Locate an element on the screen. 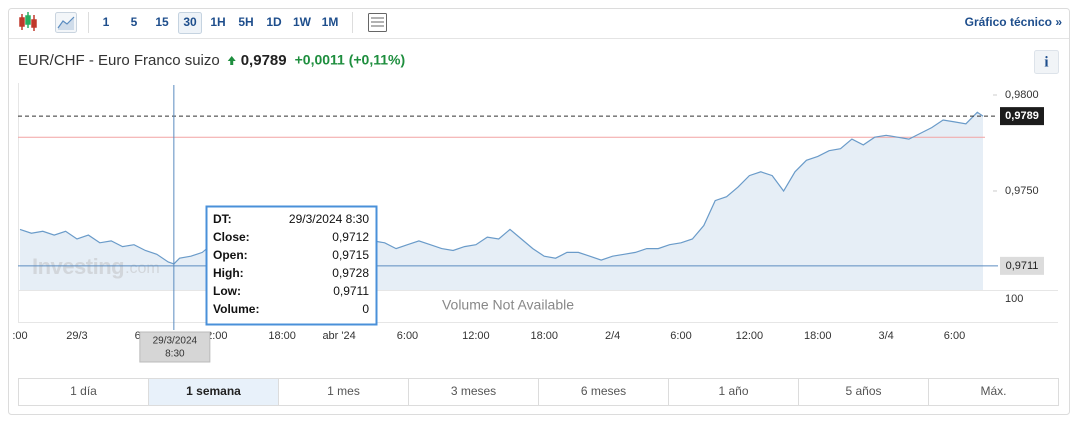 The image size is (1080, 428). range-label: 6 meses is located at coordinates (603, 391).